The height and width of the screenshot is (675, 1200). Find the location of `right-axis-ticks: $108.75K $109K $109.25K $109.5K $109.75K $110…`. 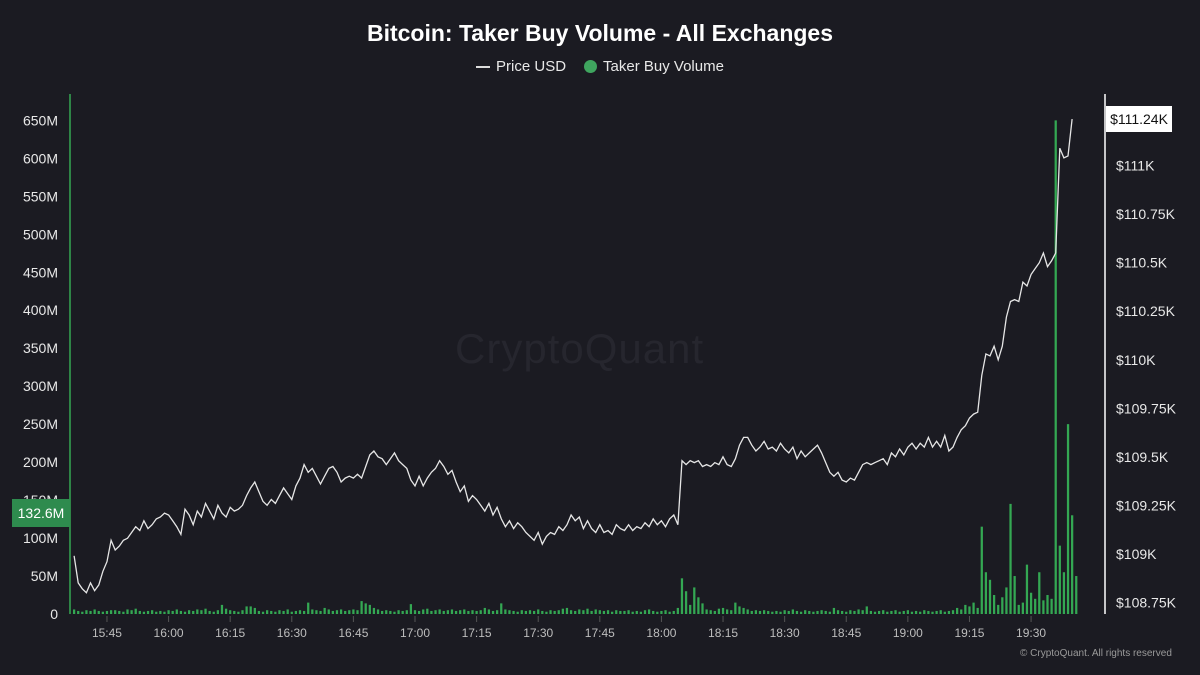

right-axis-ticks: $108.75K $109K $109.25K $109.5K $109.75K $110… is located at coordinates (1146, 384).